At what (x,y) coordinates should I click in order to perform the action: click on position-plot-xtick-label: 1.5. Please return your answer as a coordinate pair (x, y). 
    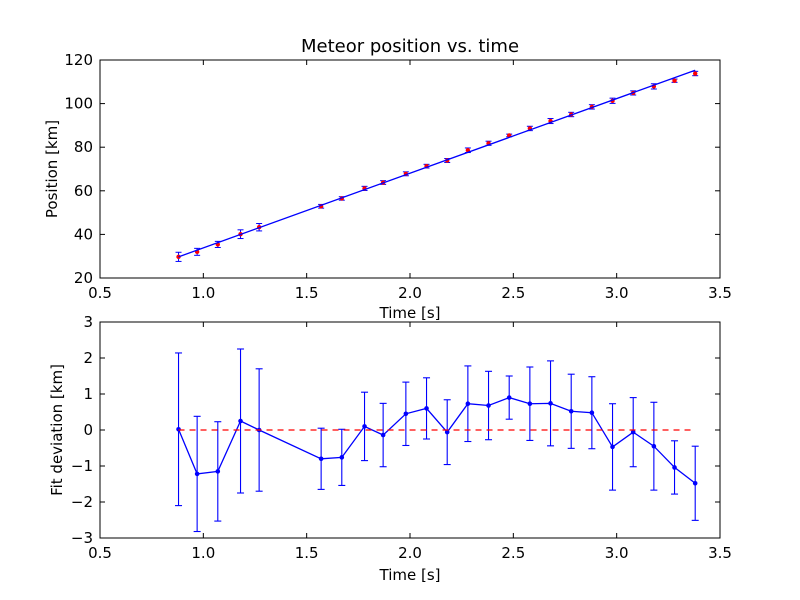
    Looking at the image, I should click on (307, 293).